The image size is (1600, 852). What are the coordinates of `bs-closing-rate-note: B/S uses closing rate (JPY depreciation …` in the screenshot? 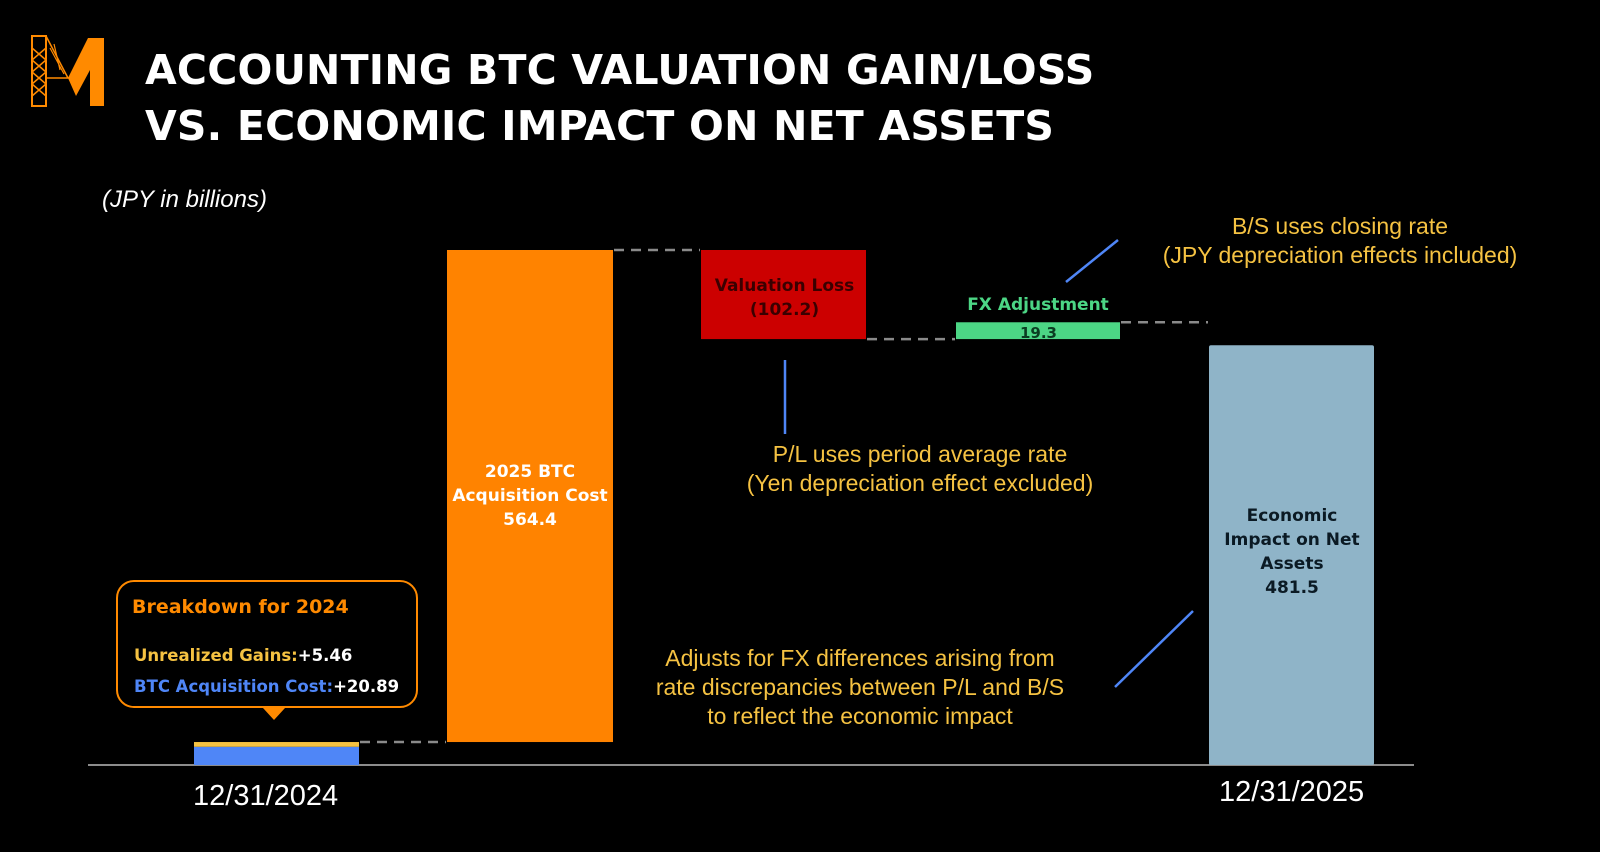 It's located at (1340, 240).